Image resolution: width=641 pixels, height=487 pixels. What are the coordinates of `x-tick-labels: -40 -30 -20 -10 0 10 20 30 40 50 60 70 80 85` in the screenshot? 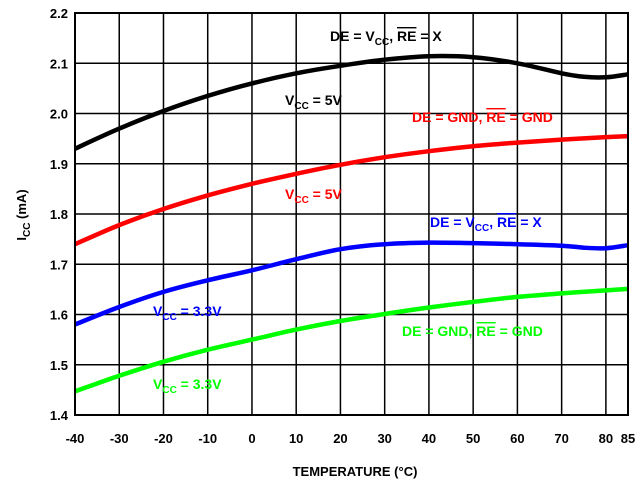 It's located at (351, 438).